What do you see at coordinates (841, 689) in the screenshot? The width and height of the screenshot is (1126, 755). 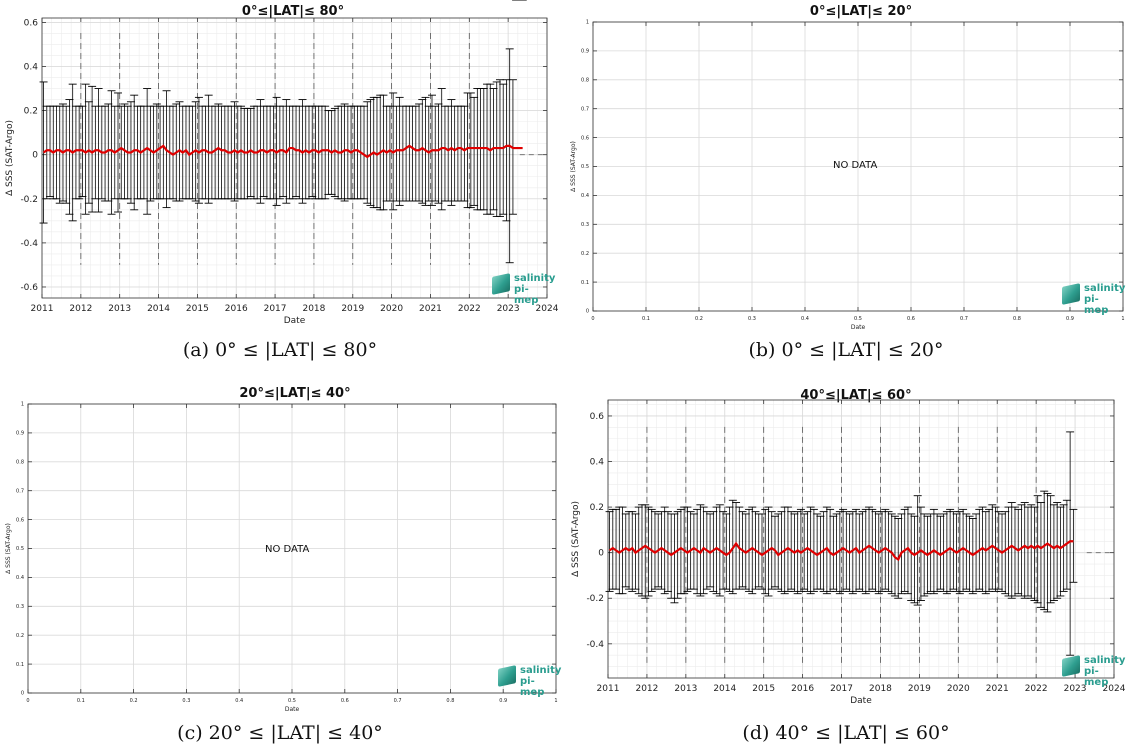 I see `x-tick-label: 2017` at bounding box center [841, 689].